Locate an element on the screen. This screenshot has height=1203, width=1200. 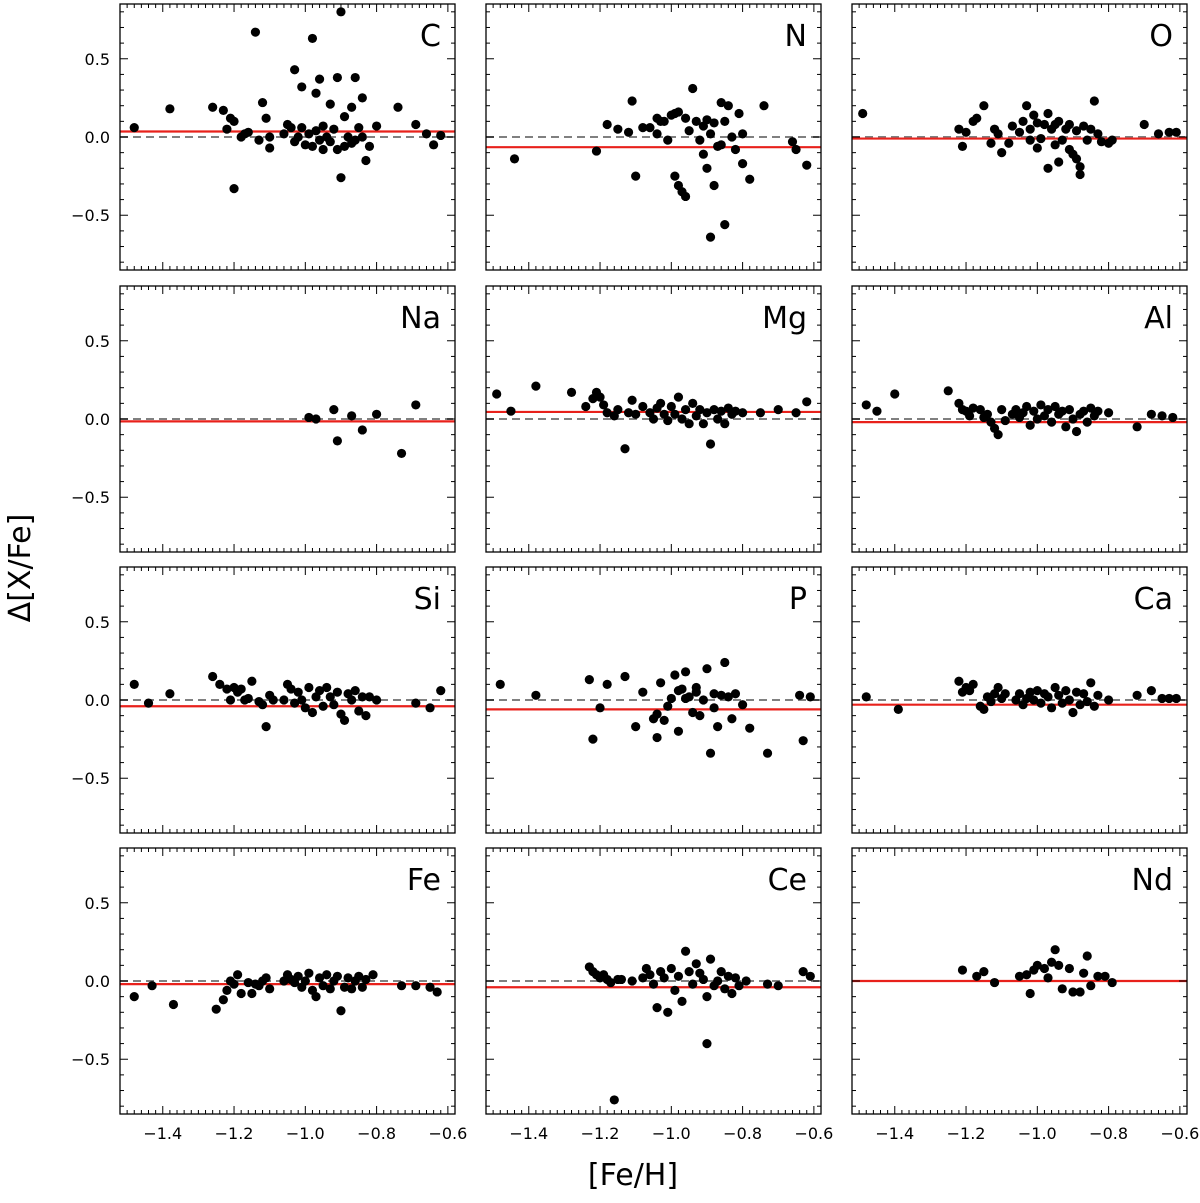
panel-element-label: Al is located at coordinates (1158, 318).